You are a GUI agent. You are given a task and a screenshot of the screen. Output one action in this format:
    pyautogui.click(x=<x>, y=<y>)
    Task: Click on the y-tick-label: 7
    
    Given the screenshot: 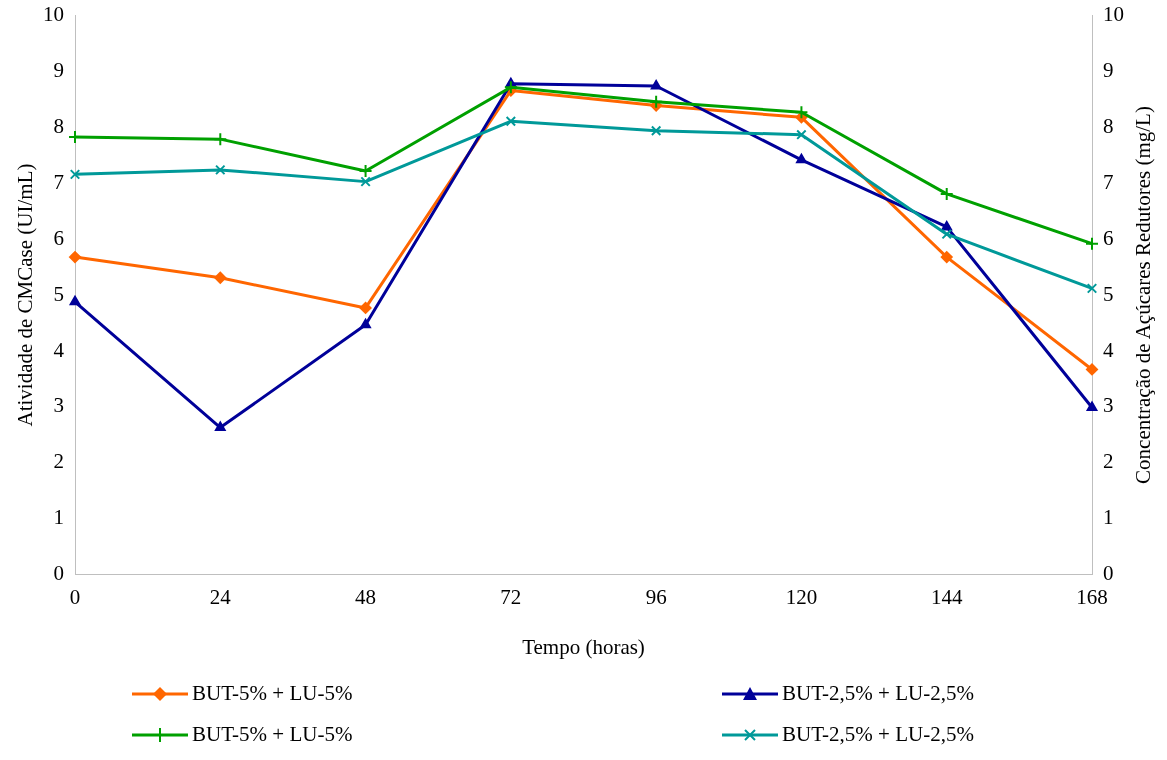 What is the action you would take?
    pyautogui.click(x=58, y=181)
    